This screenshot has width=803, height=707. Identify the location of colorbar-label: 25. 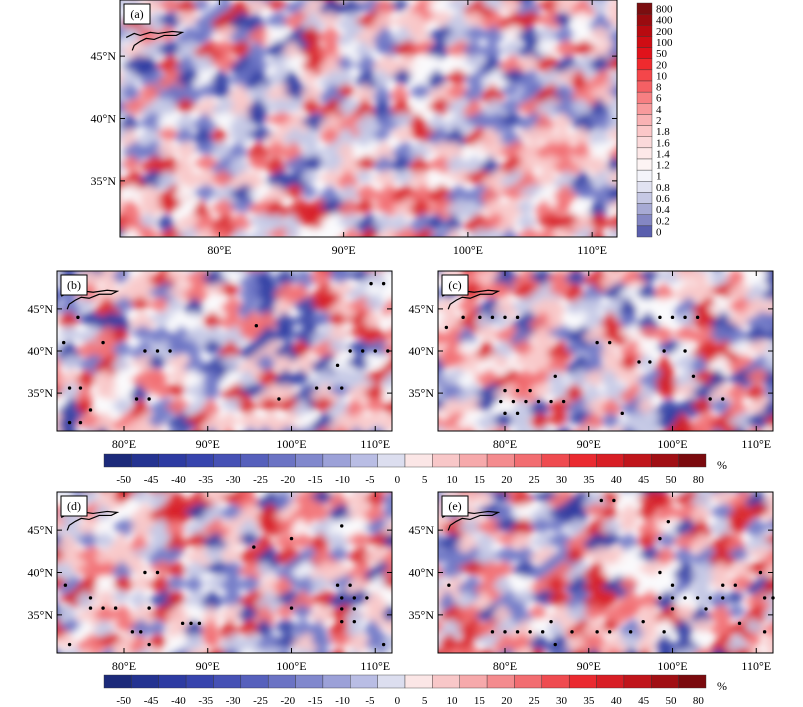
(535, 480).